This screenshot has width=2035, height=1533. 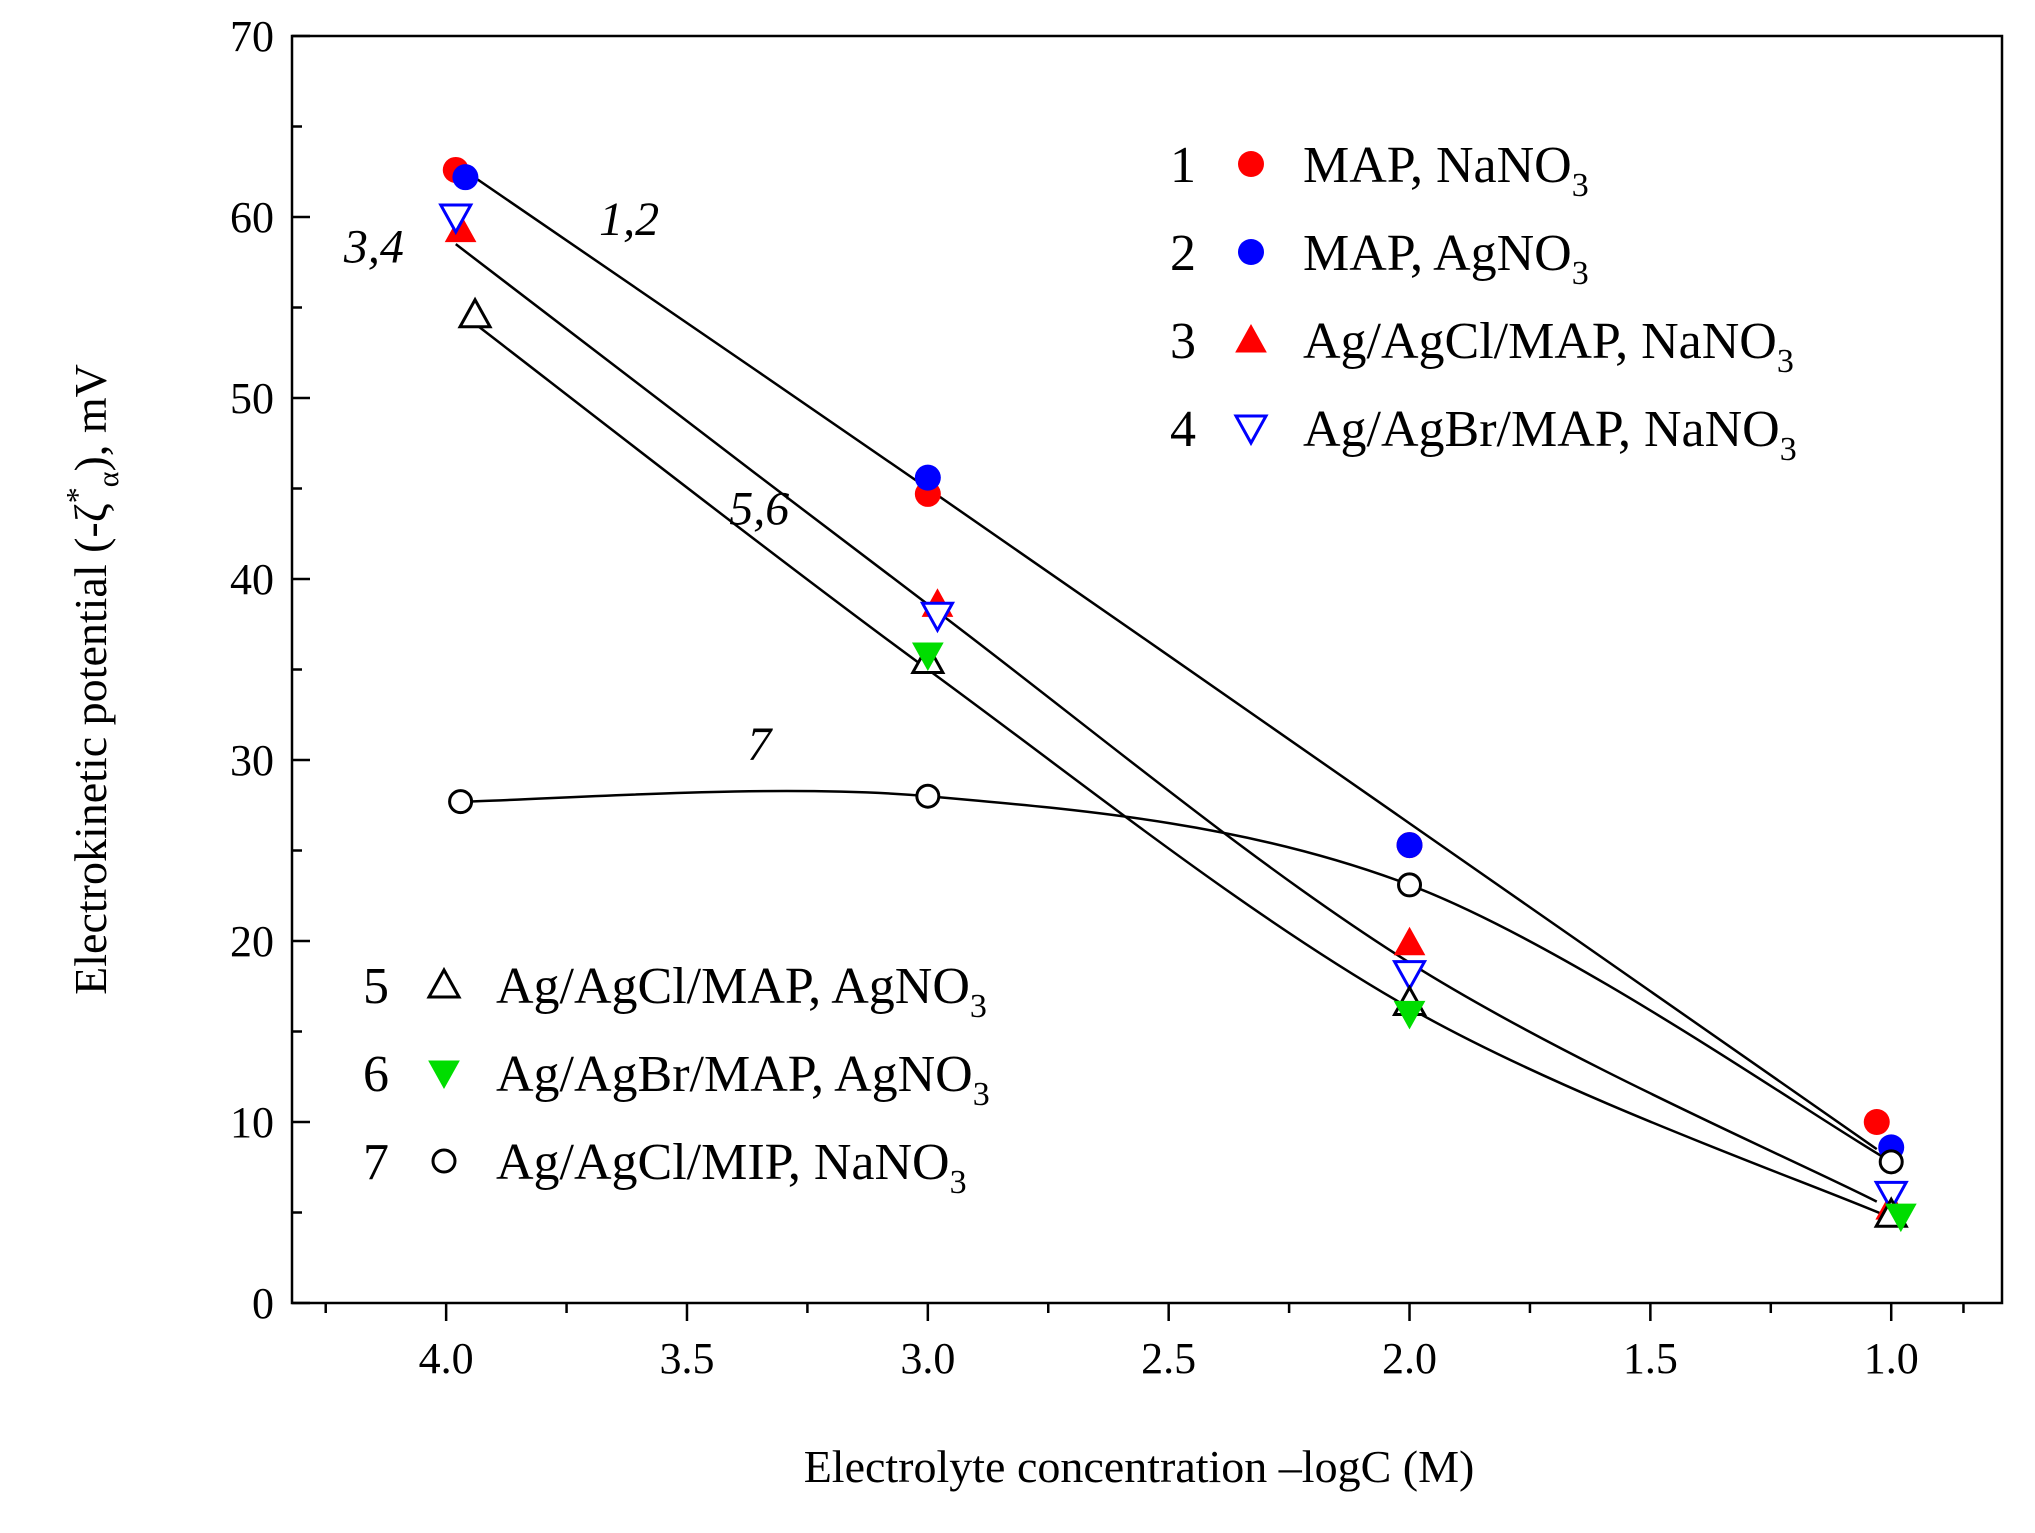 What do you see at coordinates (252, 217) in the screenshot?
I see `y-tick-label: 60` at bounding box center [252, 217].